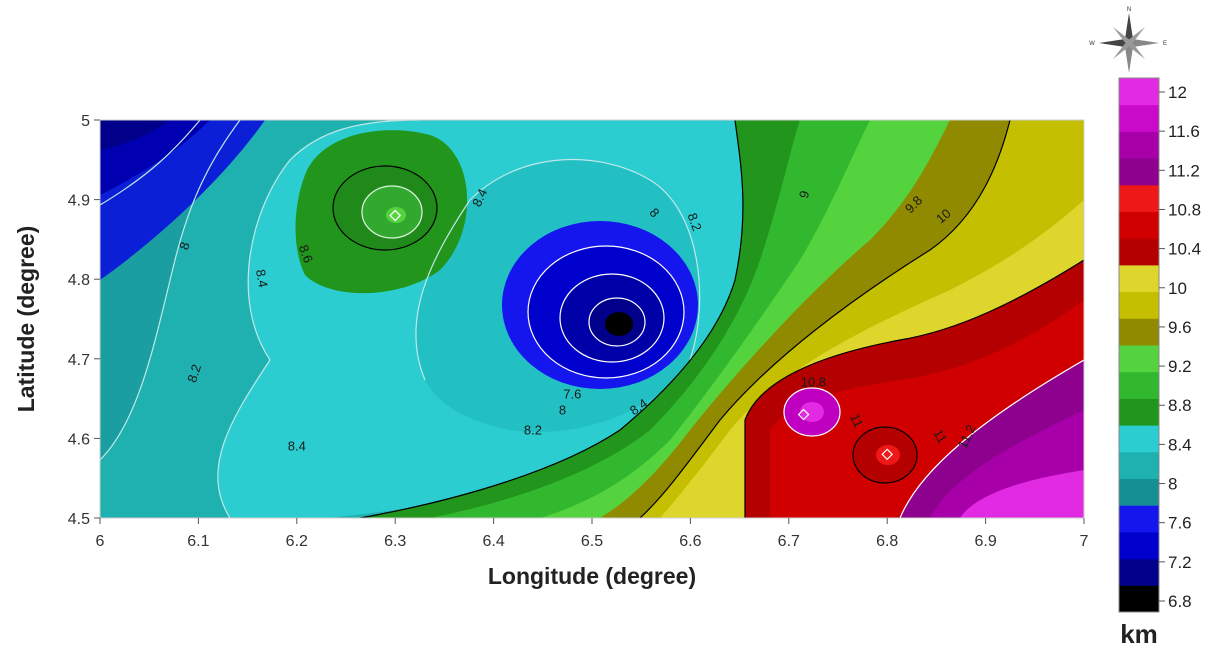 Image resolution: width=1221 pixels, height=650 pixels. What do you see at coordinates (1184, 170) in the screenshot?
I see `colorbar-tick-label: 11.2` at bounding box center [1184, 170].